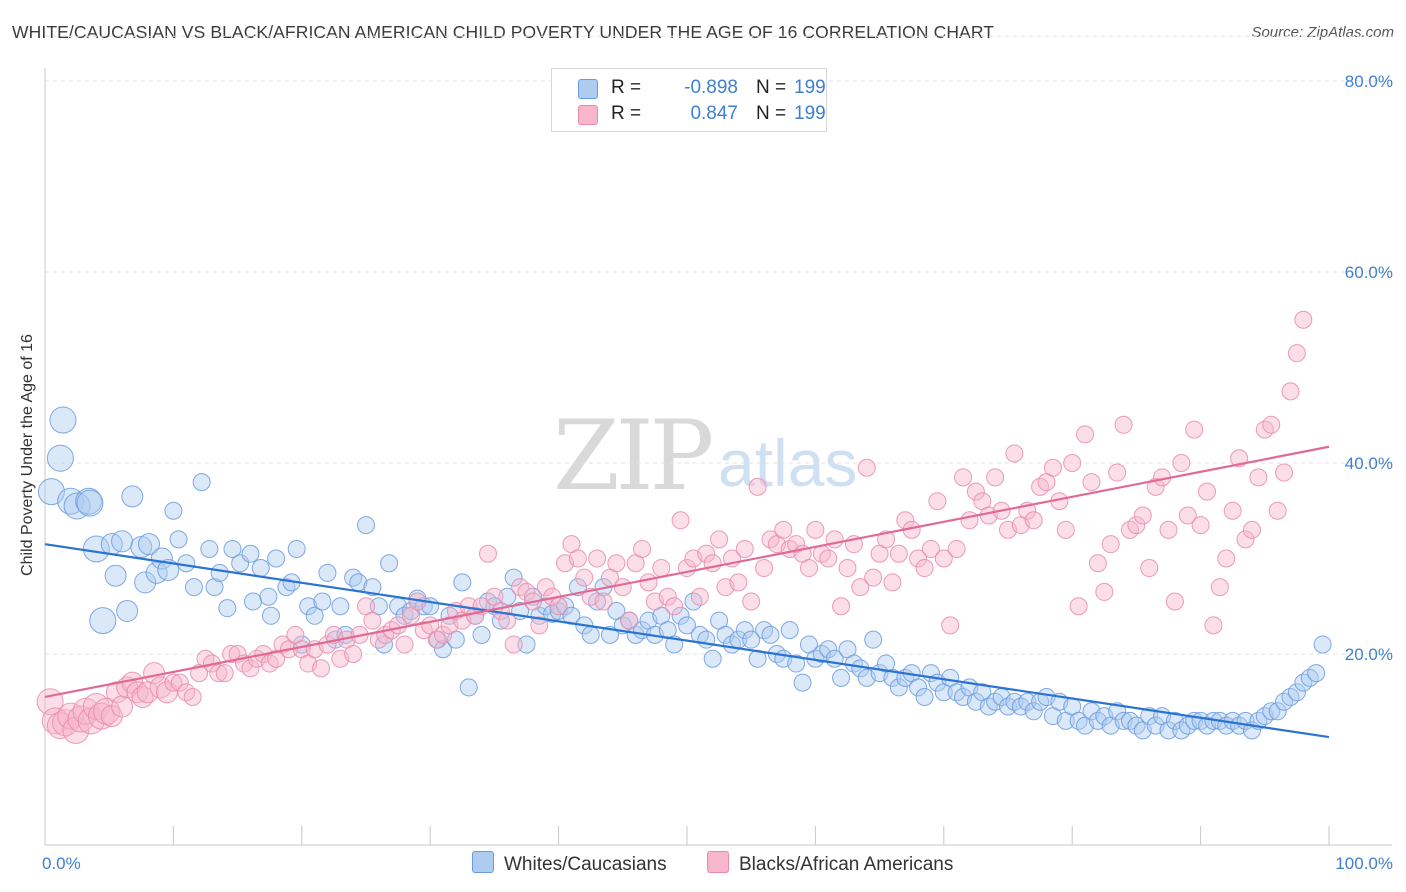  What do you see at coordinates (1369, 463) in the screenshot?
I see `y-tick-label: 40.0%` at bounding box center [1369, 463].